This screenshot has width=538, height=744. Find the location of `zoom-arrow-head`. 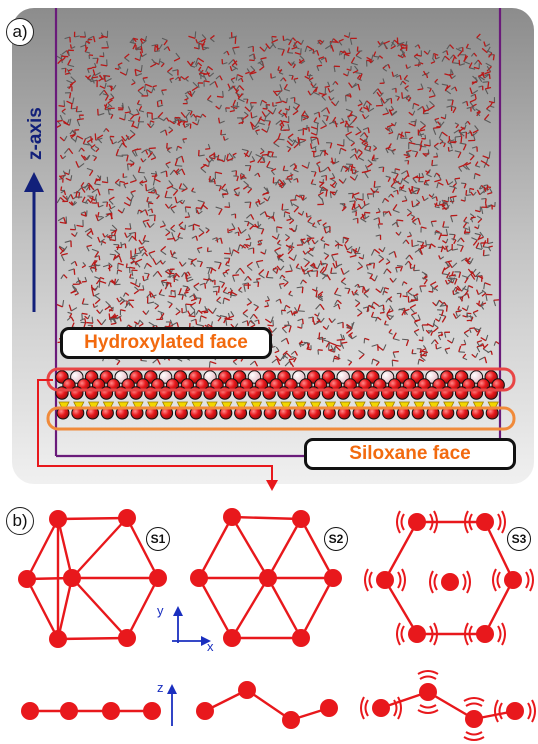

zoom-arrow-head is located at coordinates (272, 485).